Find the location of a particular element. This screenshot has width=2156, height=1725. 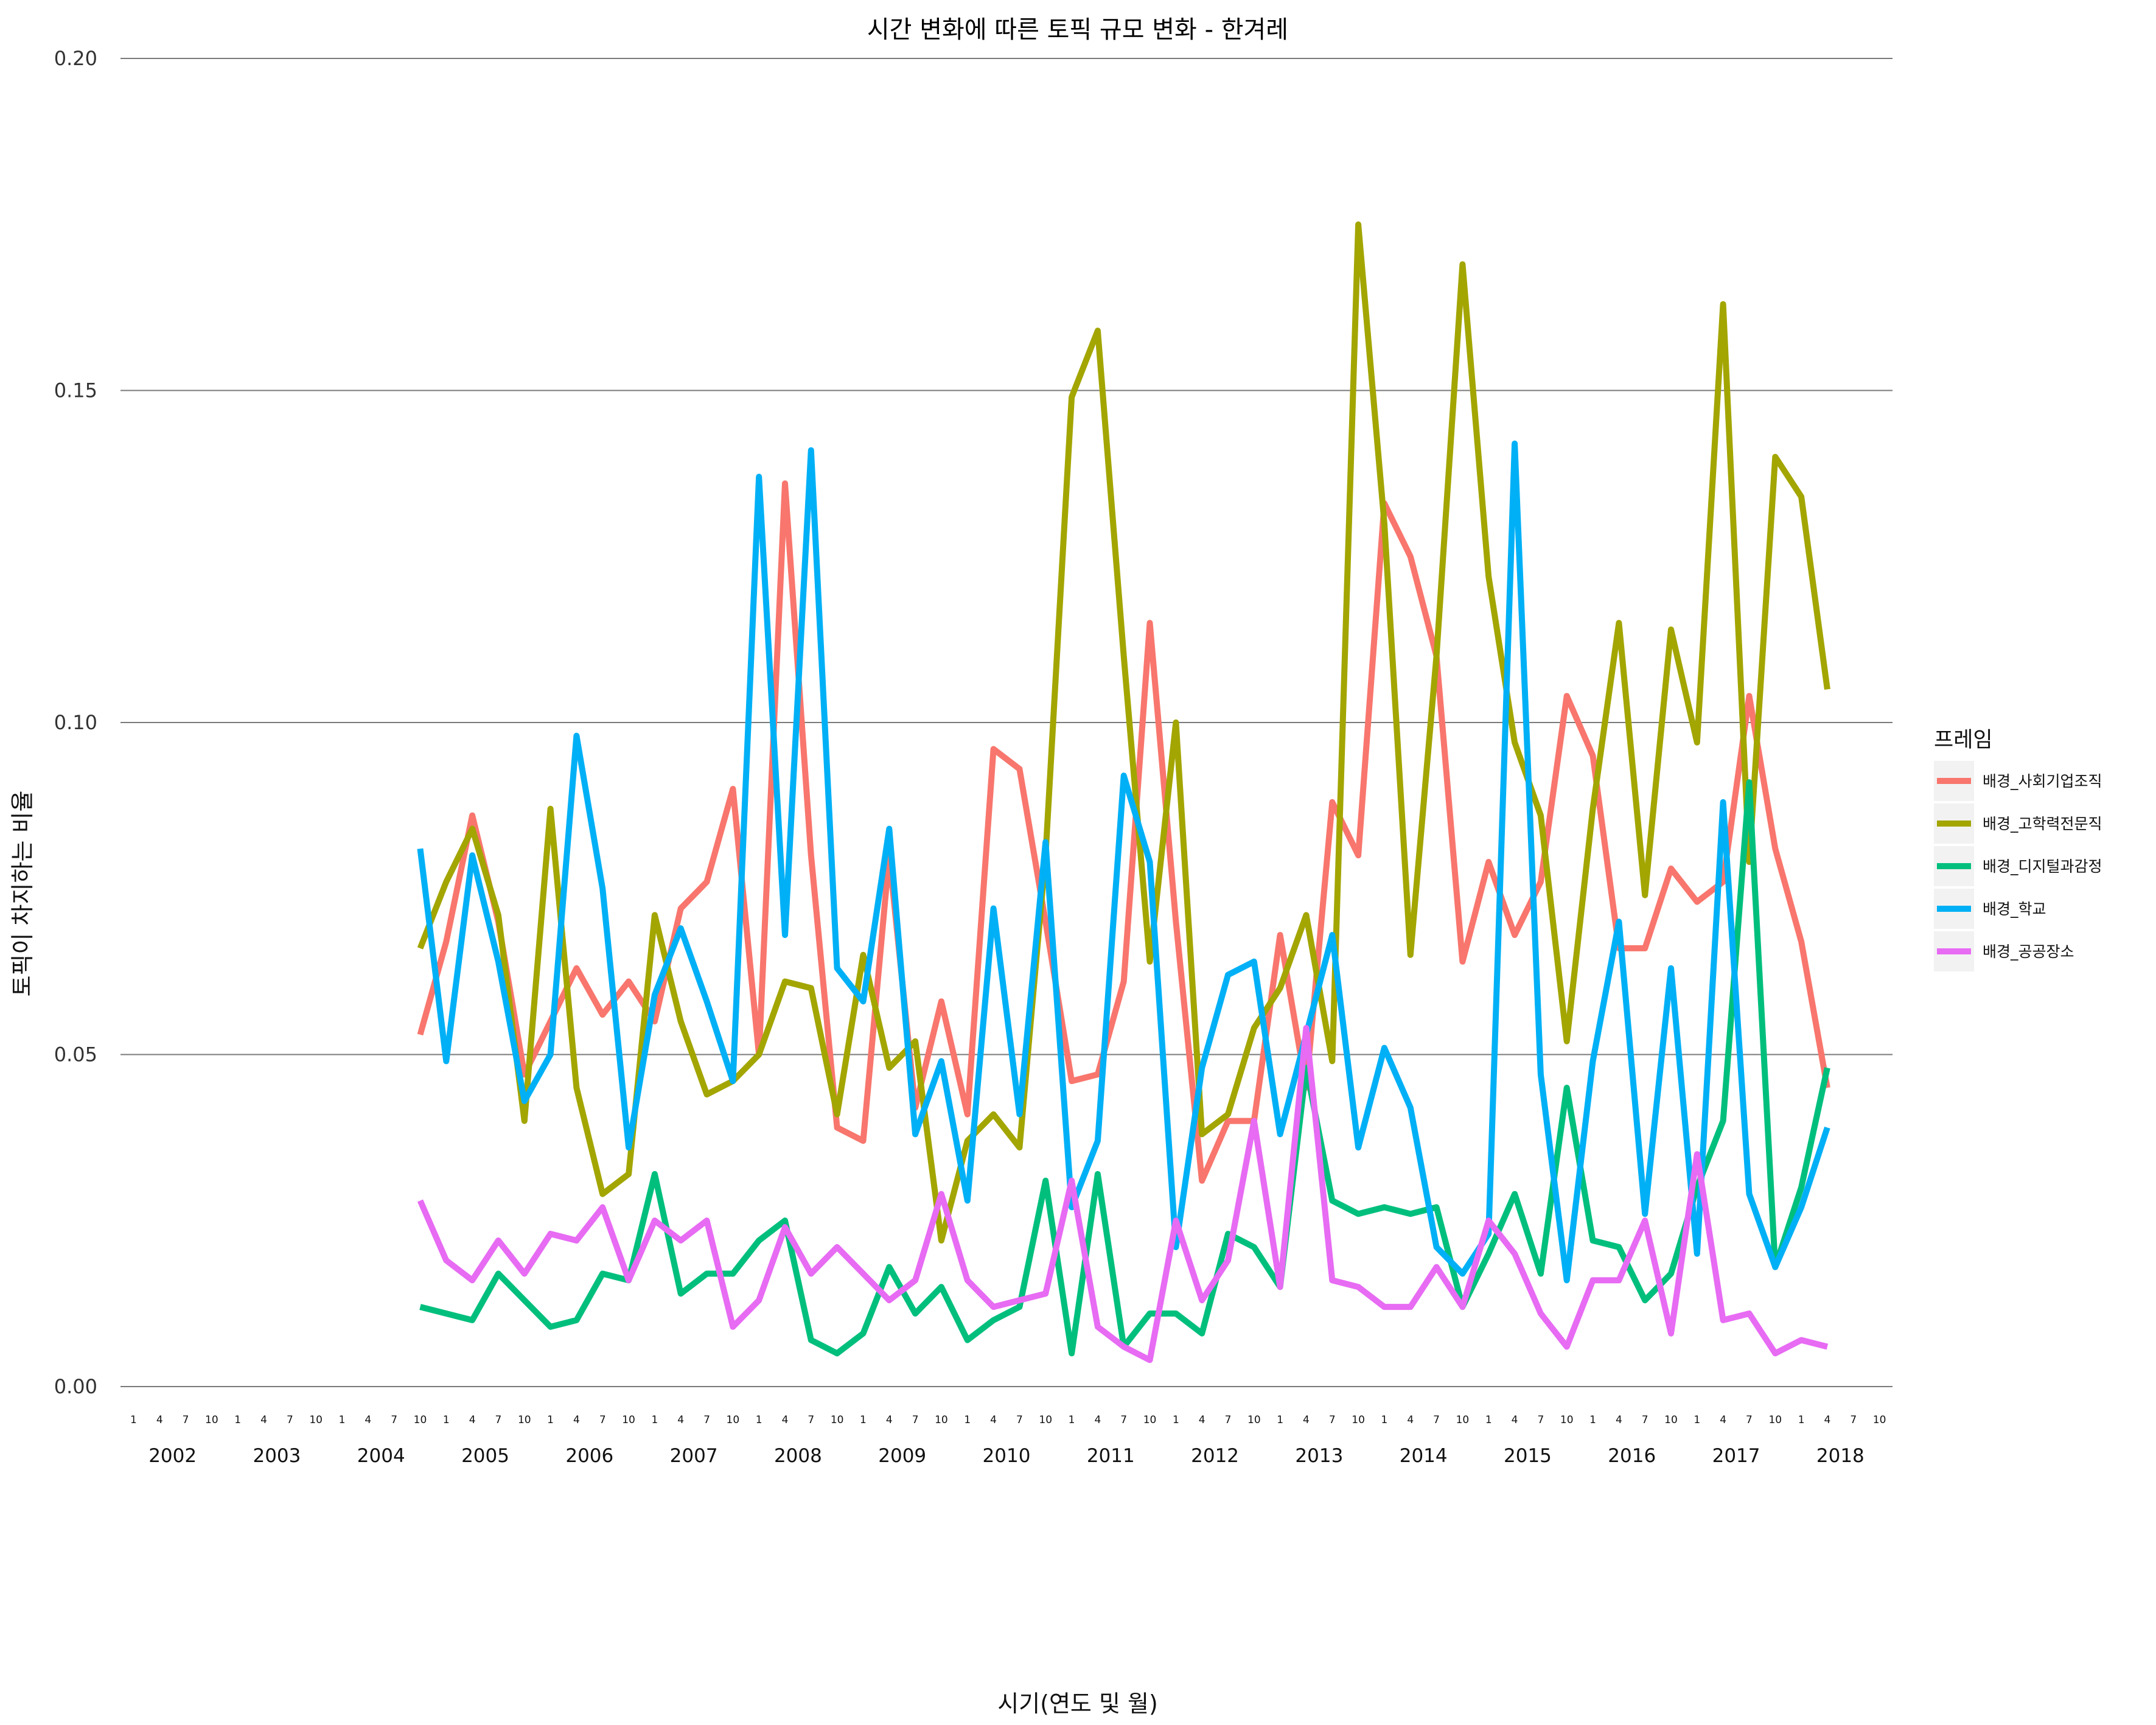

x-axis-label: 시기(연도 및 월) is located at coordinates (1077, 1703).